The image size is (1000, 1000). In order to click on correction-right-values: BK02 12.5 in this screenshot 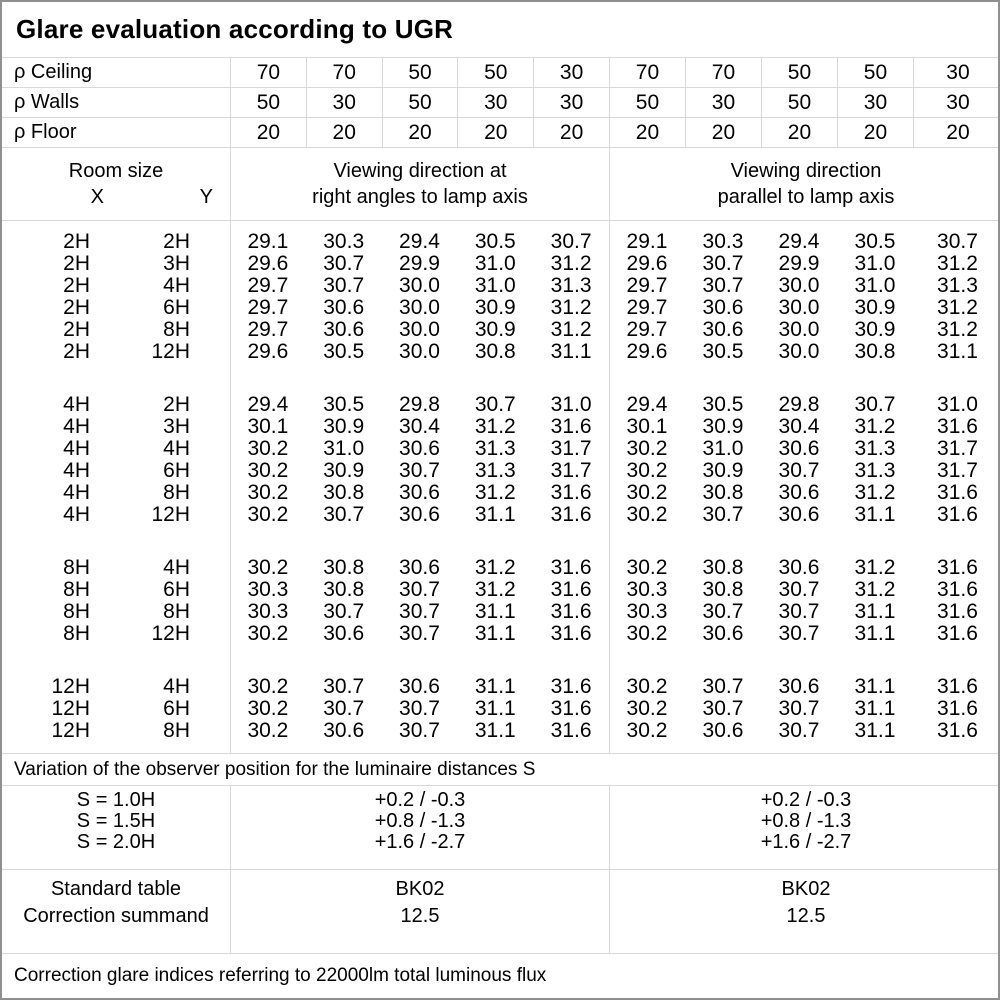, I will do `click(803, 911)`.